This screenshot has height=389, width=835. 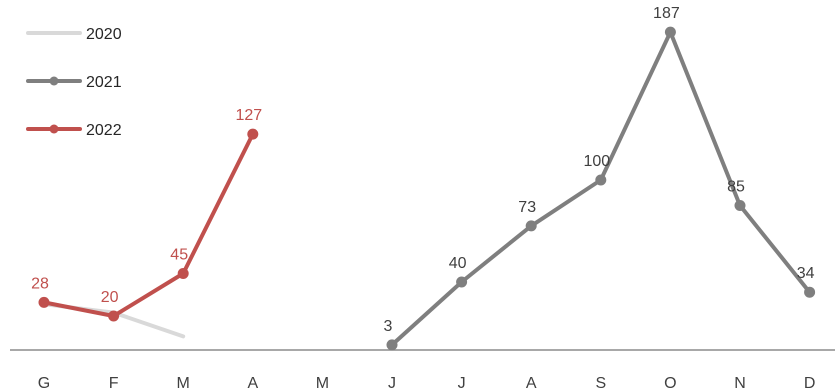 I want to click on data-label: 100, so click(x=596, y=161).